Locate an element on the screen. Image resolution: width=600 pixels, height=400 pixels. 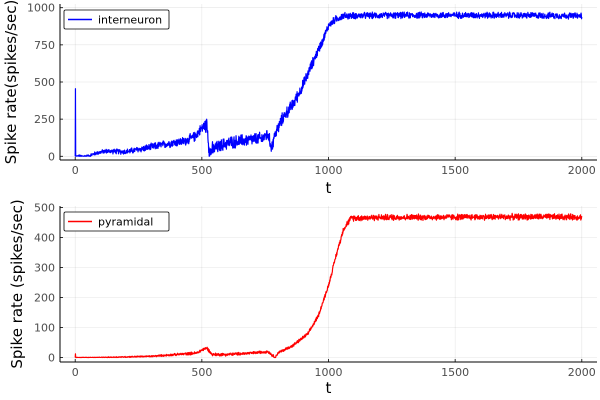
legend-label: pyramidal is located at coordinates (125, 222).